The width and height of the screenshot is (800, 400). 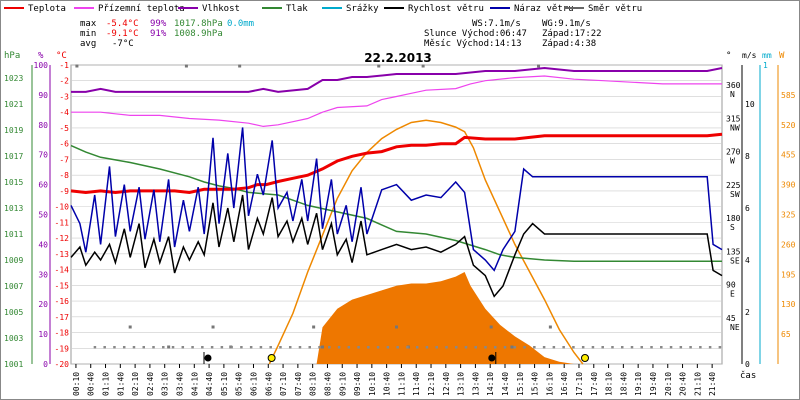 I want to click on w-tick-6: 195, so click(x=788, y=274).